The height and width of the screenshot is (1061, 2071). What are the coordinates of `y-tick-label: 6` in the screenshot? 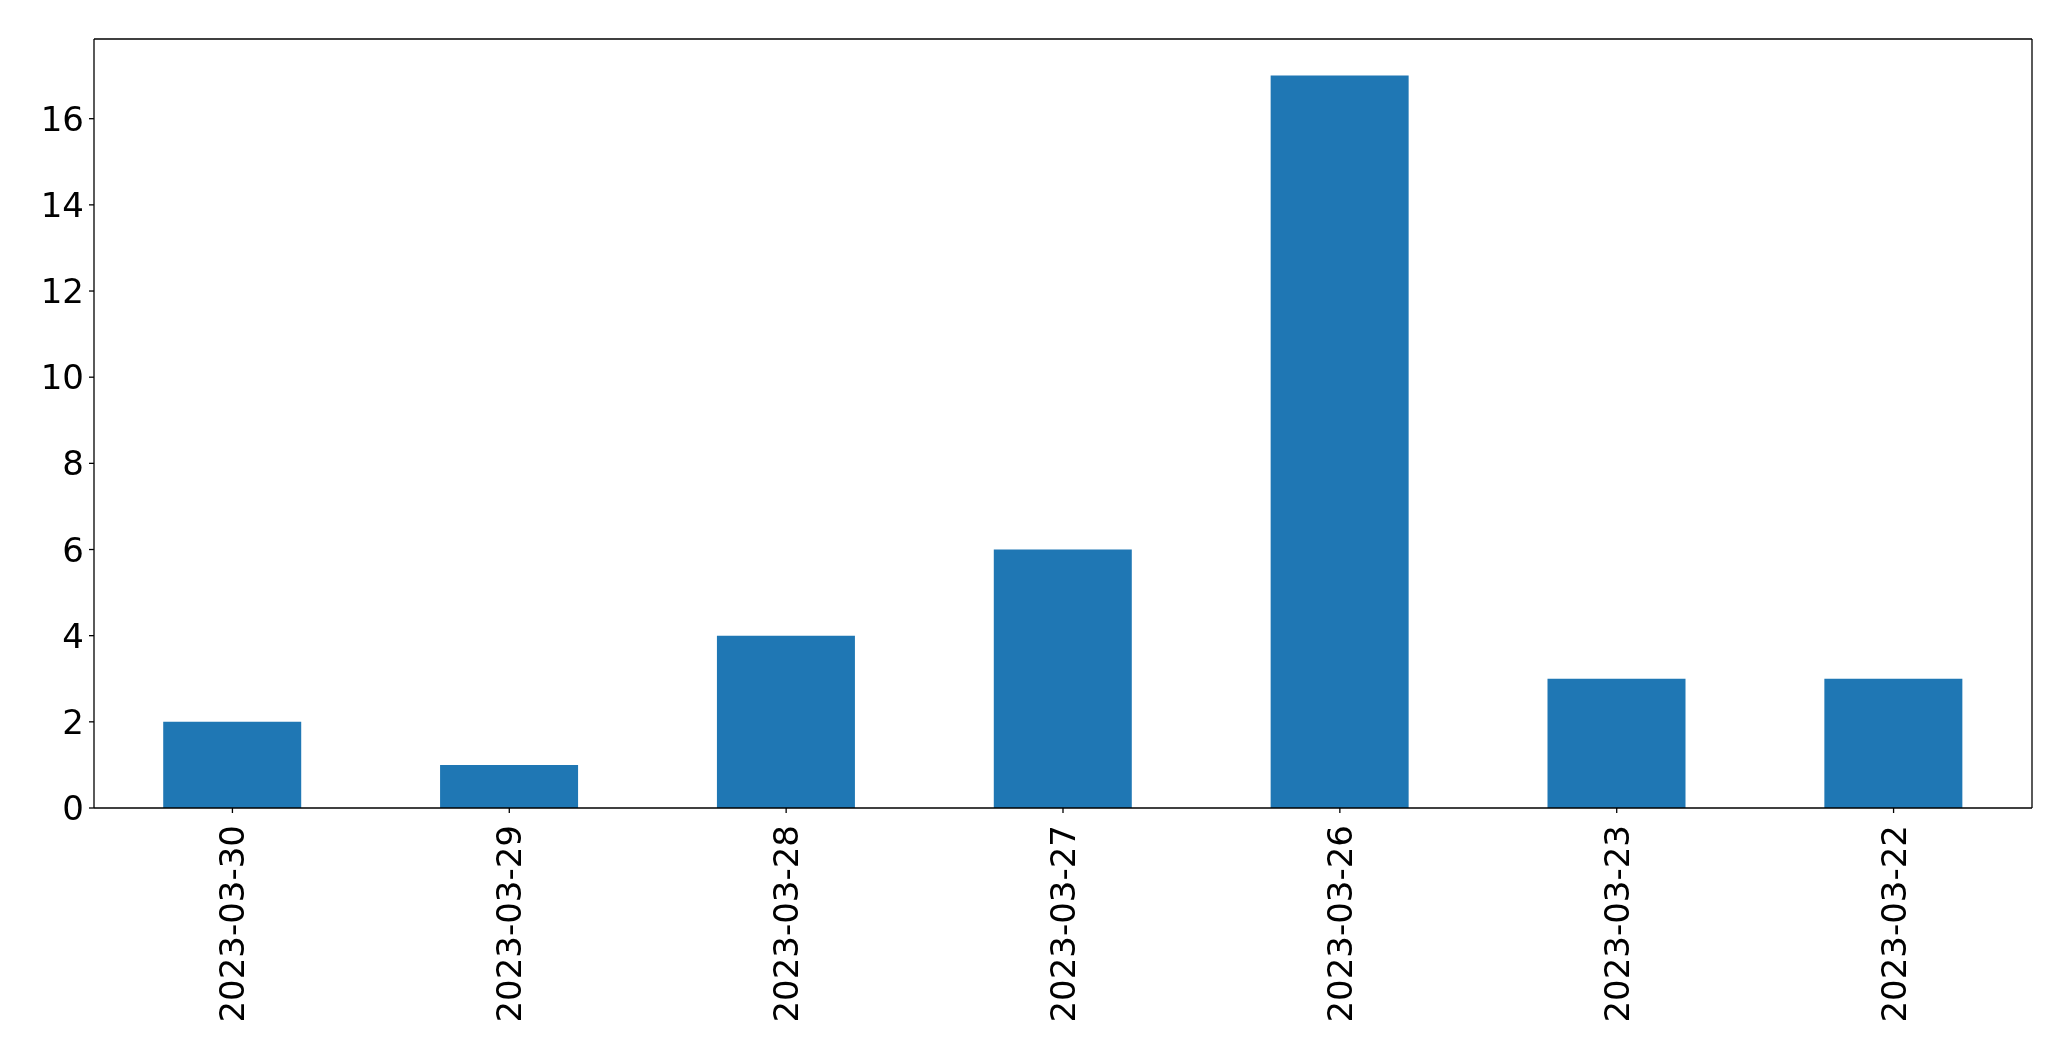 It's located at (73, 549).